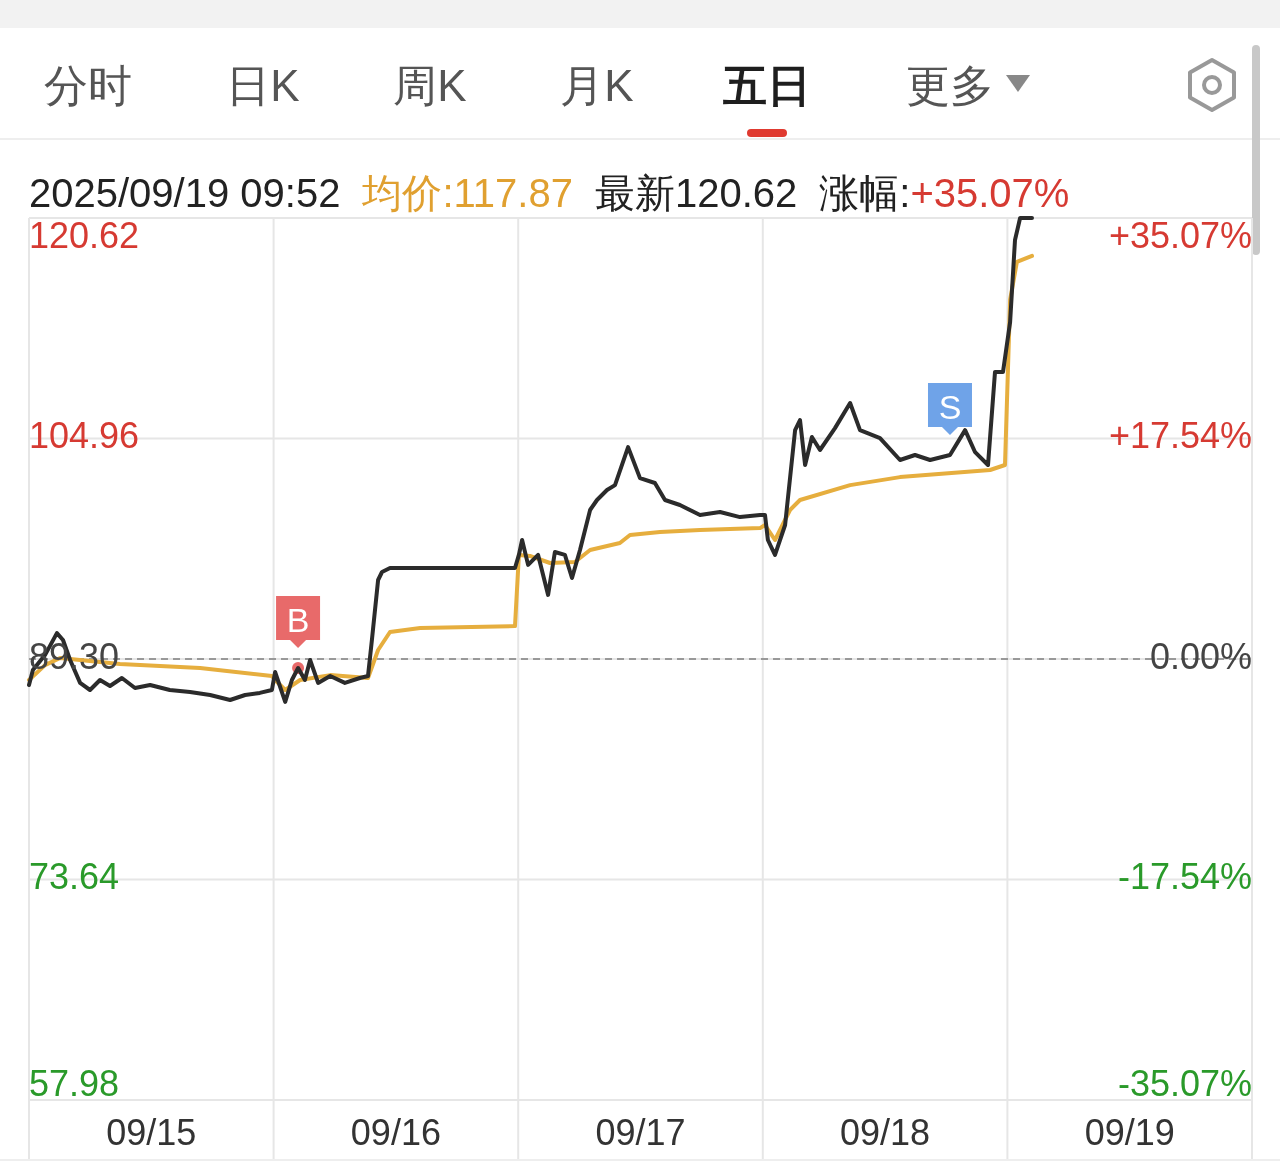 The height and width of the screenshot is (1169, 1280). I want to click on text: 2025/09/19 09:52, so click(185, 193).